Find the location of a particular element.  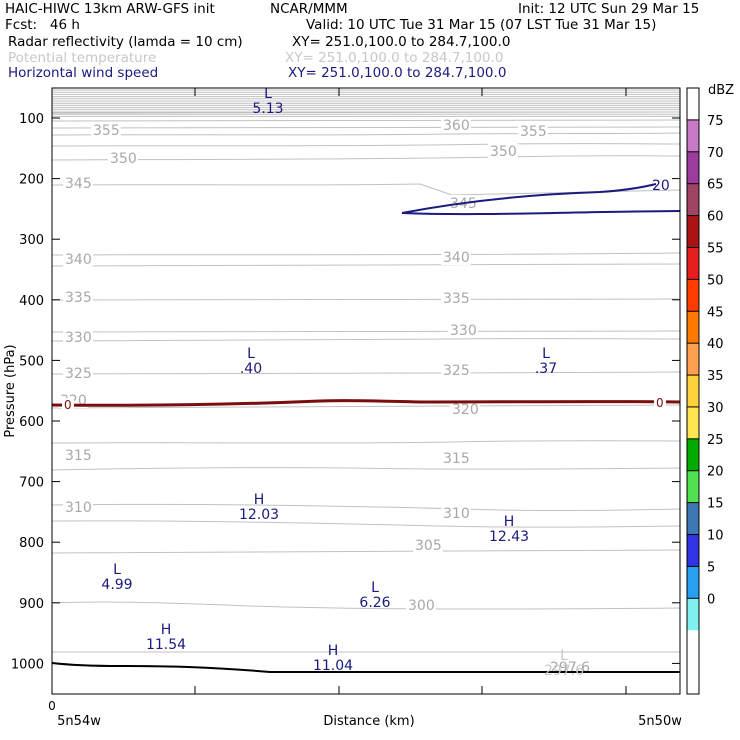

header-fcst: Fcst: 46 h is located at coordinates (42, 25).